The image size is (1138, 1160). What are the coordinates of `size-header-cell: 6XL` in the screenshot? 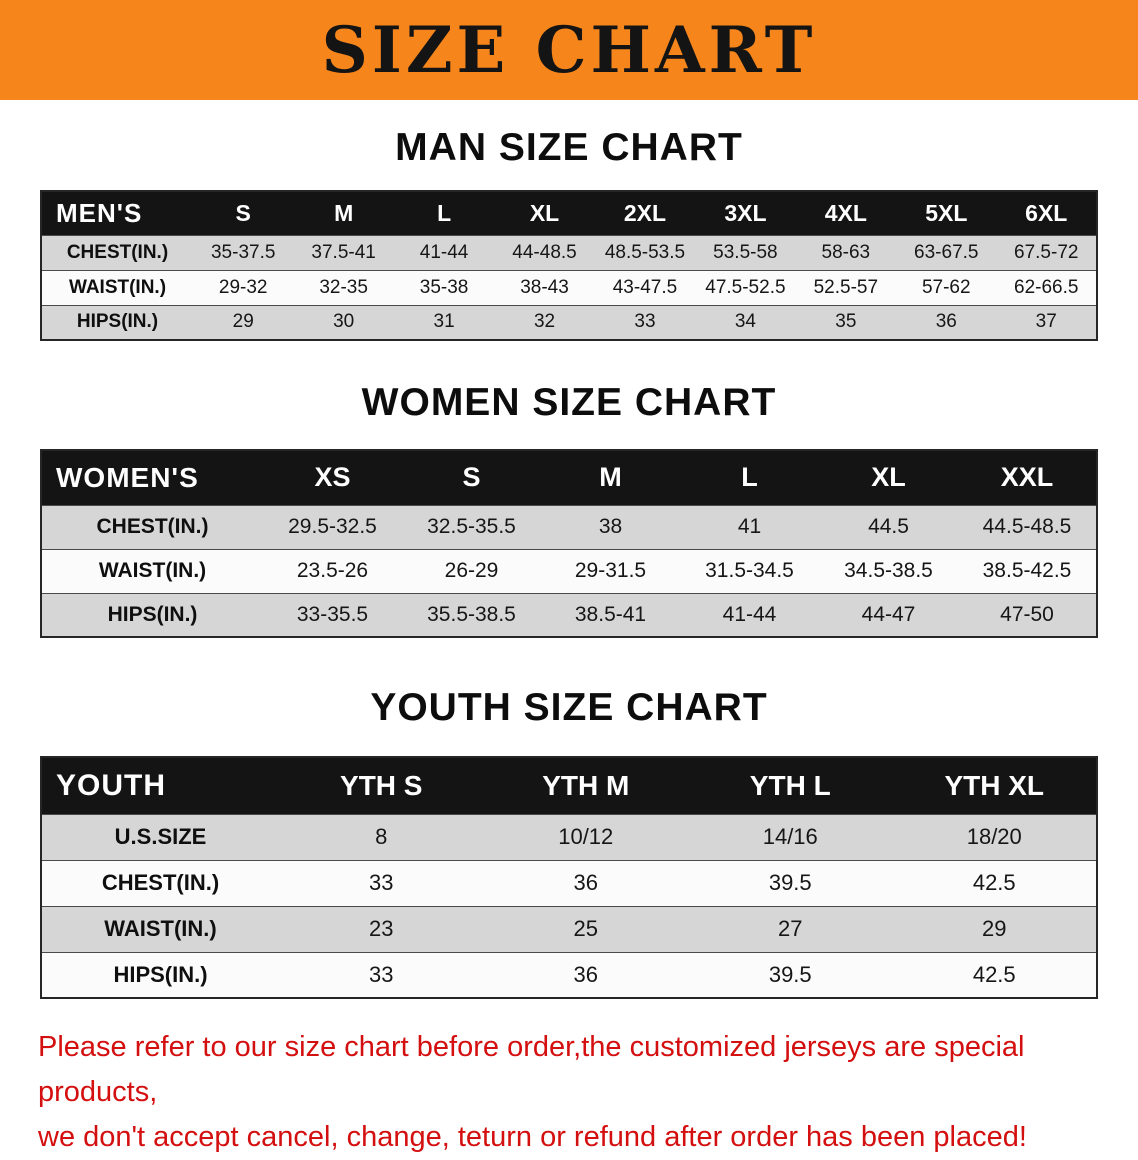 It's located at (1046, 213).